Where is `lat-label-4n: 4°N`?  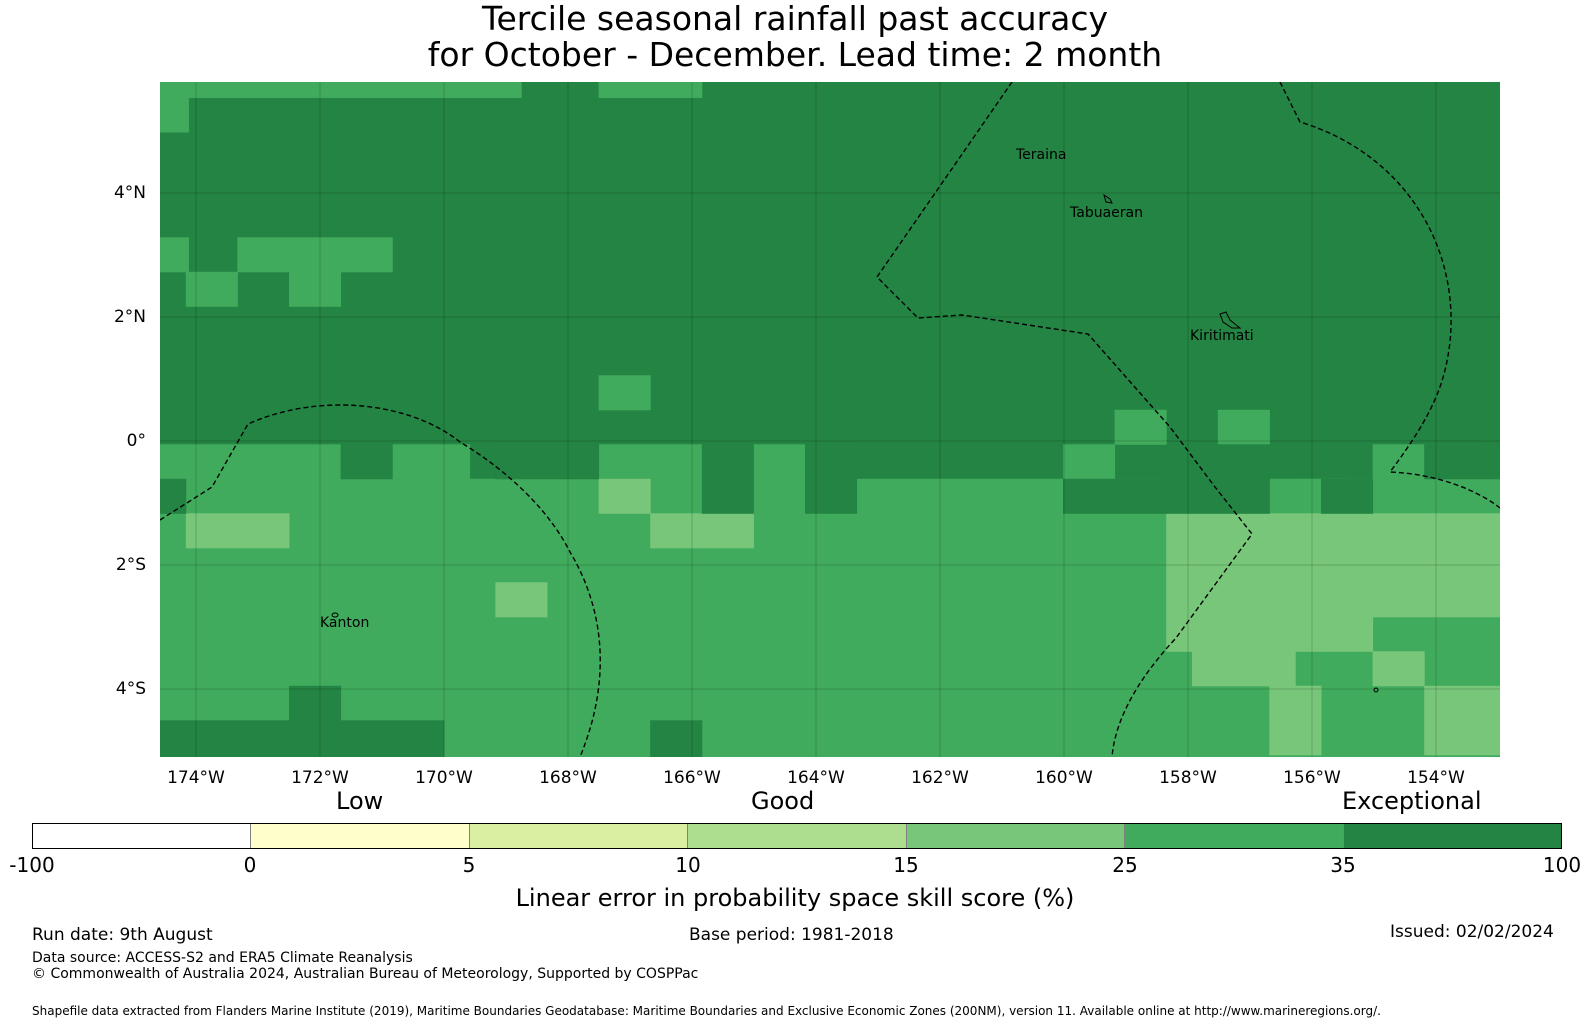
lat-label-4n: 4°N is located at coordinates (129, 193).